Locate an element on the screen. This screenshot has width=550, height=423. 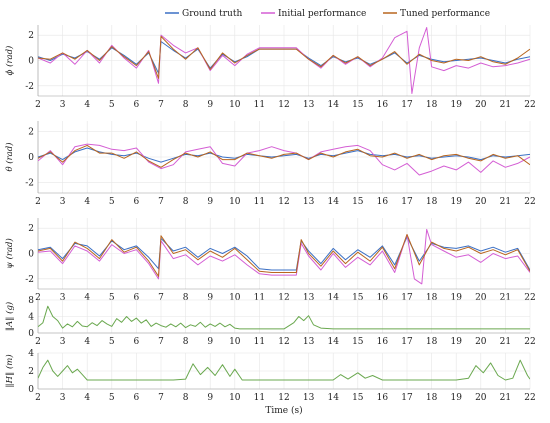
legend-label: Tuned performance is located at coordinates (445, 14).